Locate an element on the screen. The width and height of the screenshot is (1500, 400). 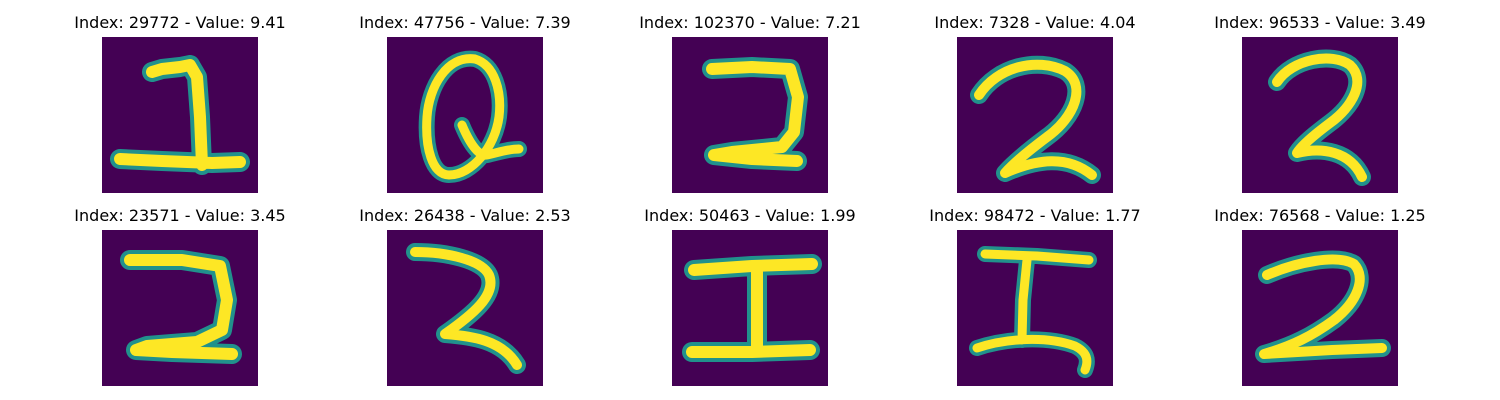
image-panel-1: Index: 29772 - Value: 9.41 is located at coordinates (180, 102).